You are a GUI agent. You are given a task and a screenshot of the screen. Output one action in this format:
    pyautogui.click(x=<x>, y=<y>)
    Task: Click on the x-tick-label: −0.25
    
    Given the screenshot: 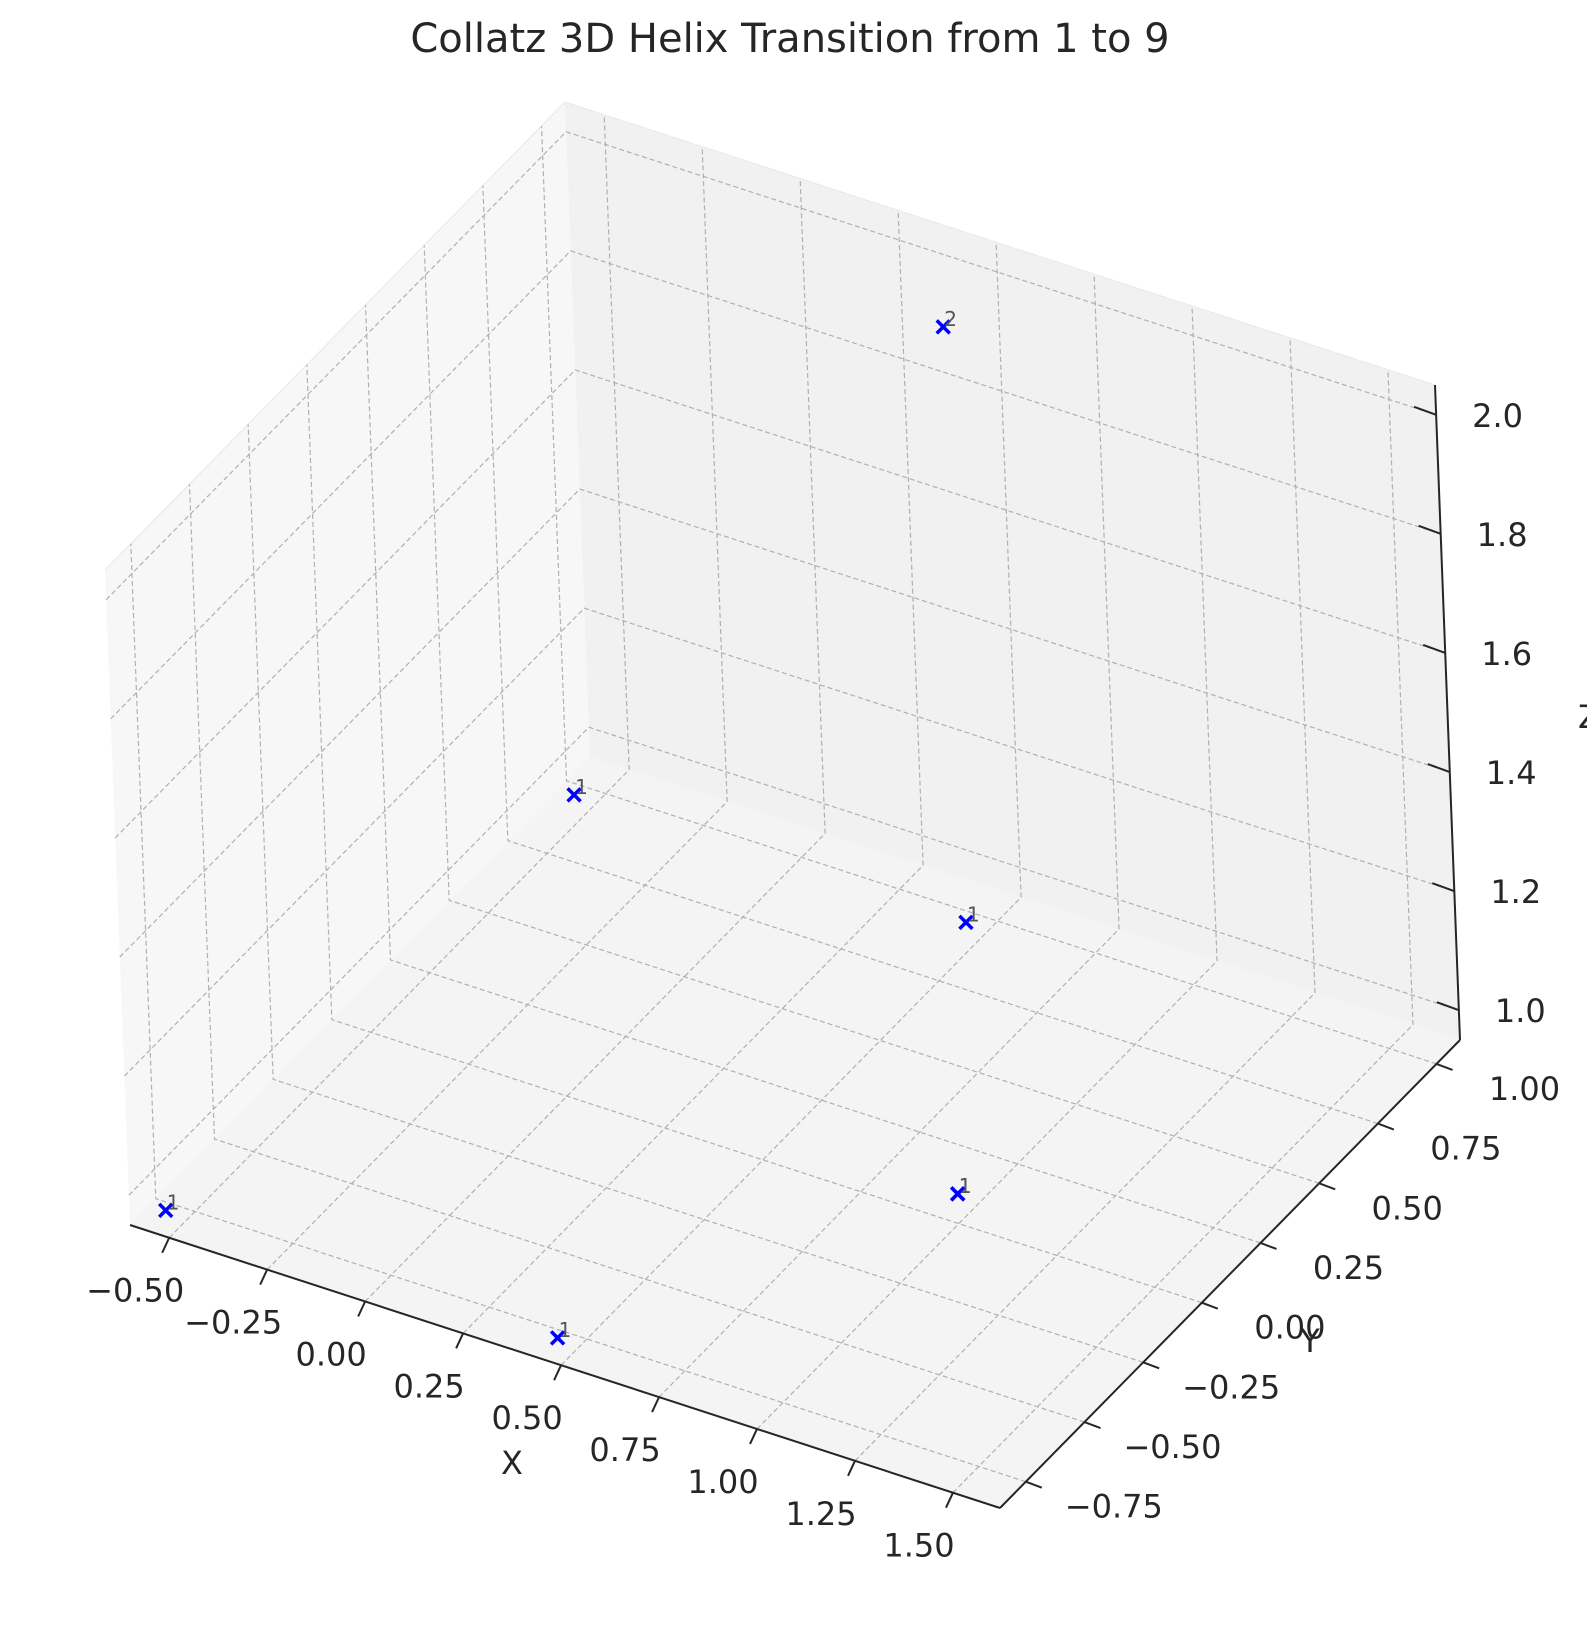 What is the action you would take?
    pyautogui.click(x=233, y=1323)
    